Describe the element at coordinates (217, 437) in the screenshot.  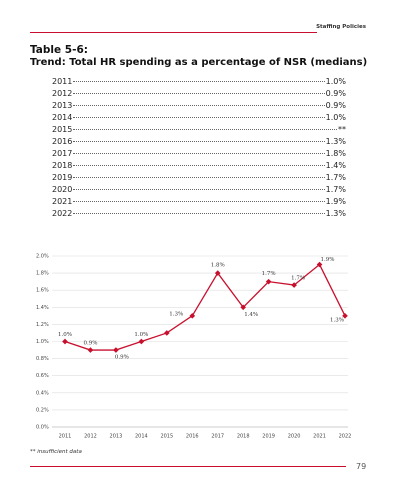
I see `x-tick-label: 2017` at that location.